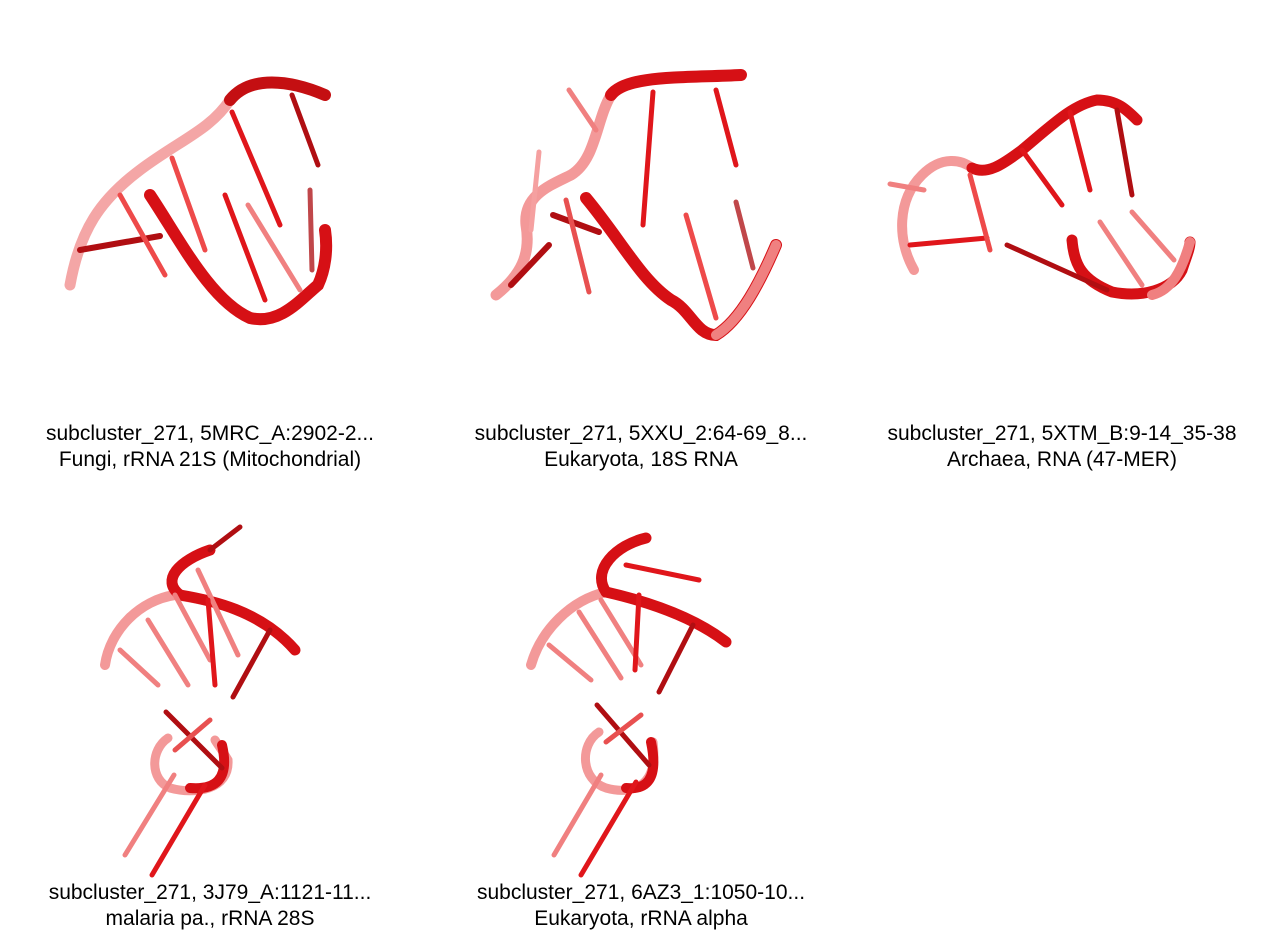  Describe the element at coordinates (1062, 433) in the screenshot. I see `panel-title: subcluster_271, 5XTM_B:9-14_35-38` at that location.